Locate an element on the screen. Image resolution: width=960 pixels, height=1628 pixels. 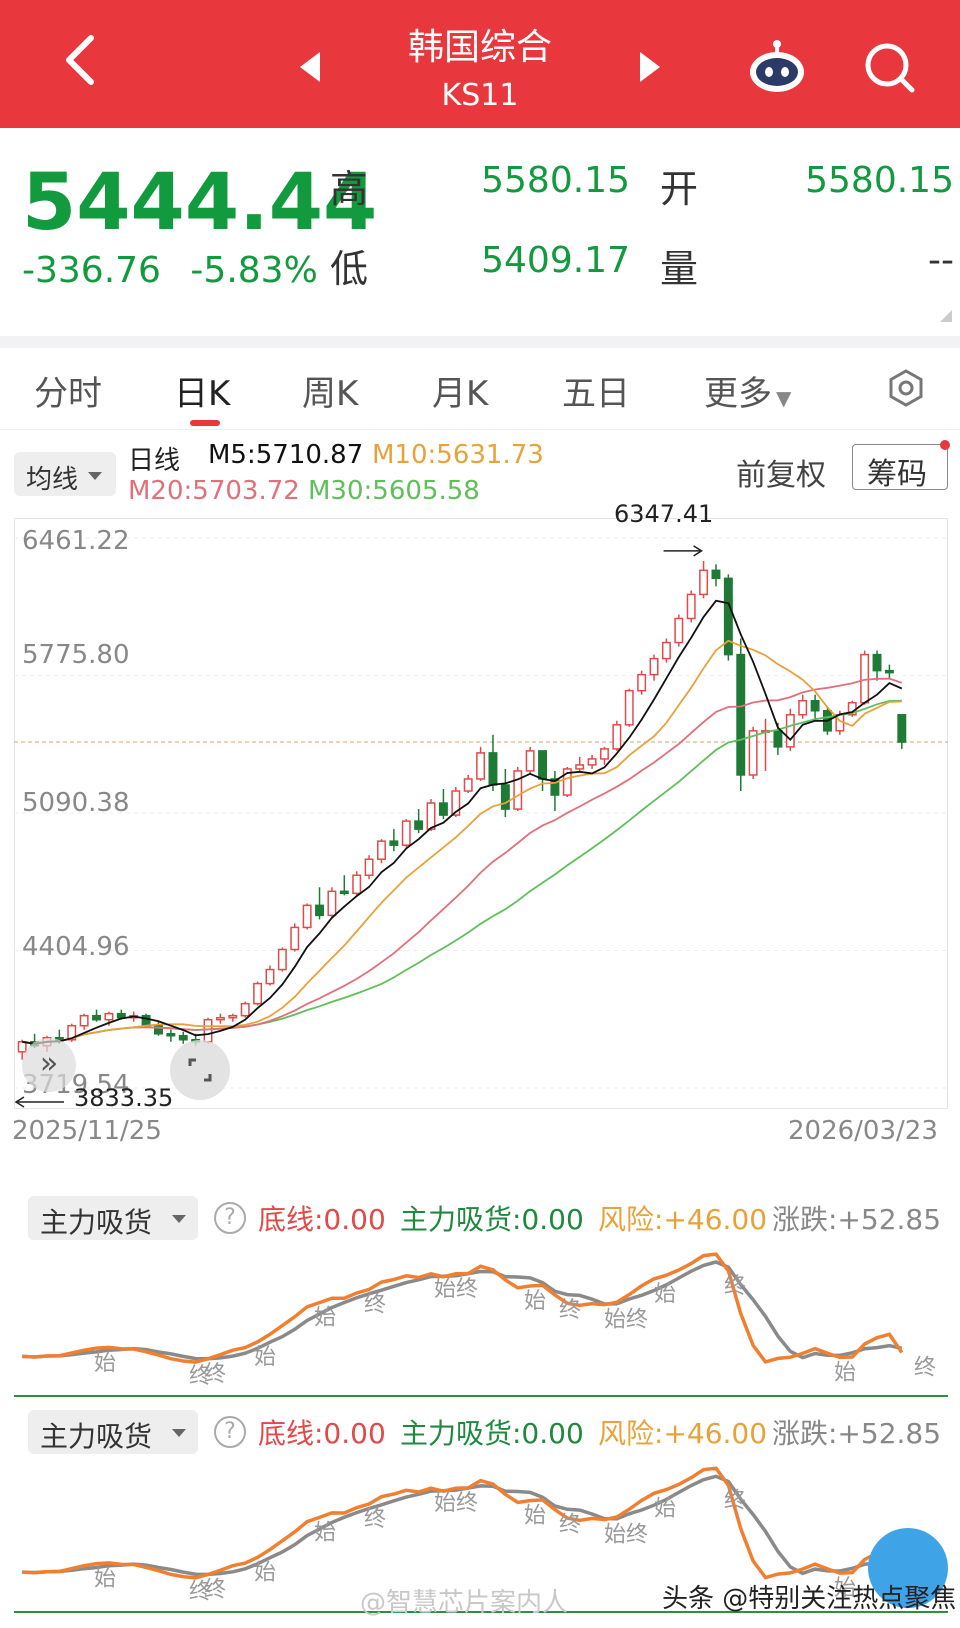
tab-monthly: 月K is located at coordinates (460, 394).